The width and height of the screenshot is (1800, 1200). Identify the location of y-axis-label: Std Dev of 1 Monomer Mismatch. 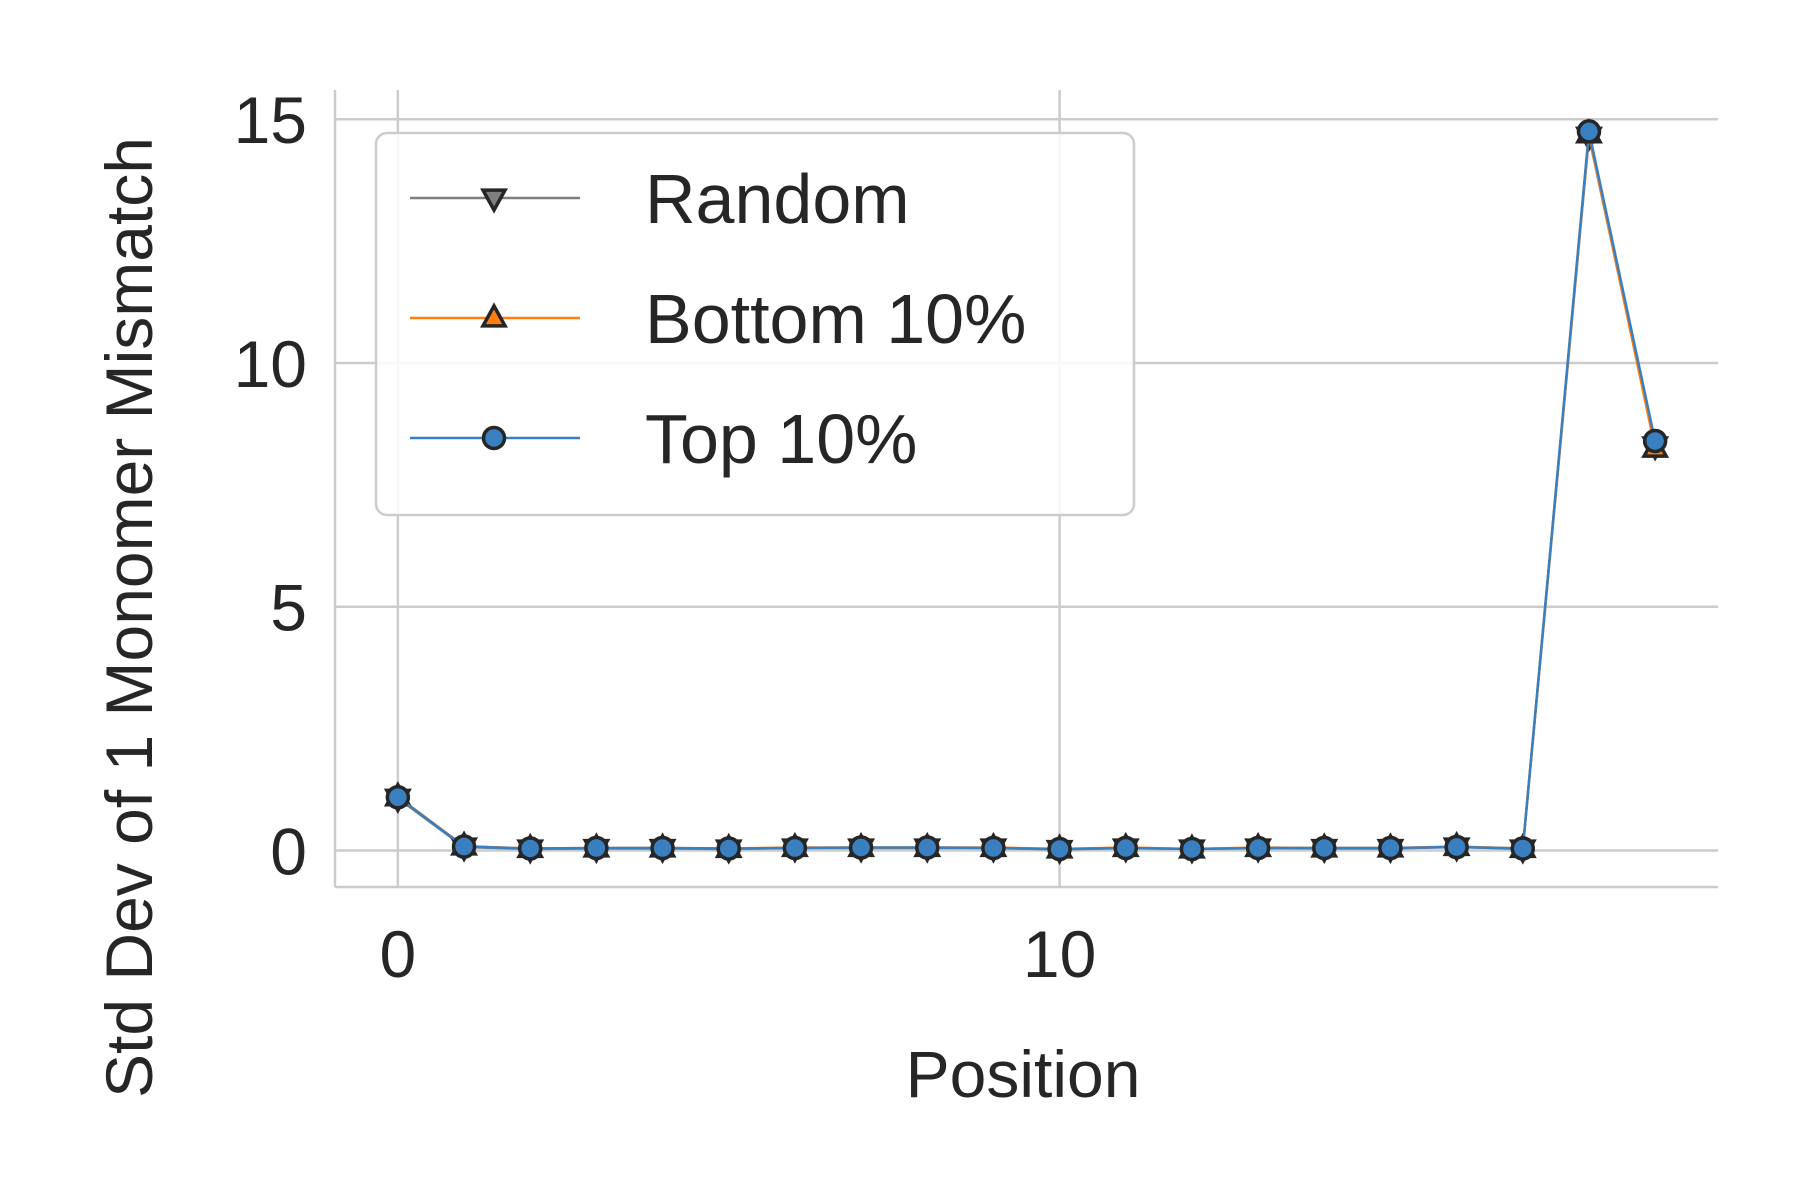
(129, 617).